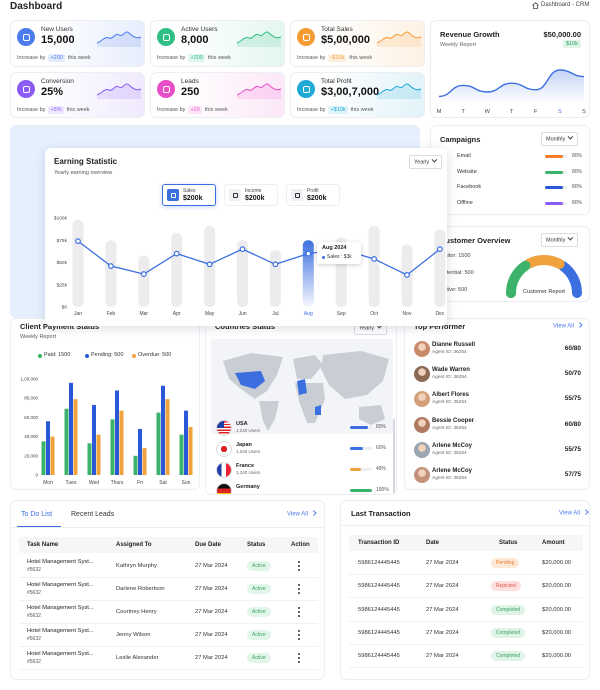  I want to click on country-value: 60%, so click(381, 448).